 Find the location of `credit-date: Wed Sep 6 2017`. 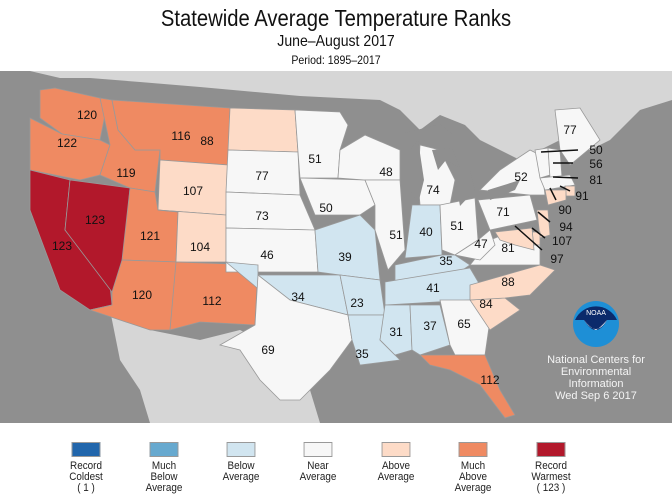

credit-date: Wed Sep 6 2017 is located at coordinates (596, 396).